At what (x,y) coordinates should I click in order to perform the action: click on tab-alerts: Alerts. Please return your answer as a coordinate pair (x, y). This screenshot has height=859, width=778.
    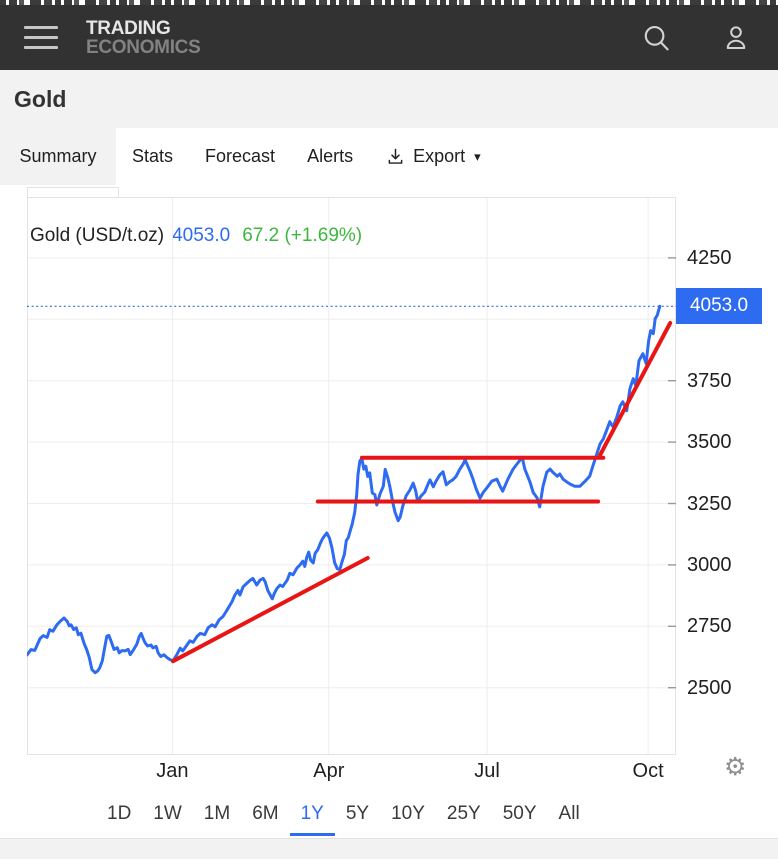
    Looking at the image, I should click on (330, 156).